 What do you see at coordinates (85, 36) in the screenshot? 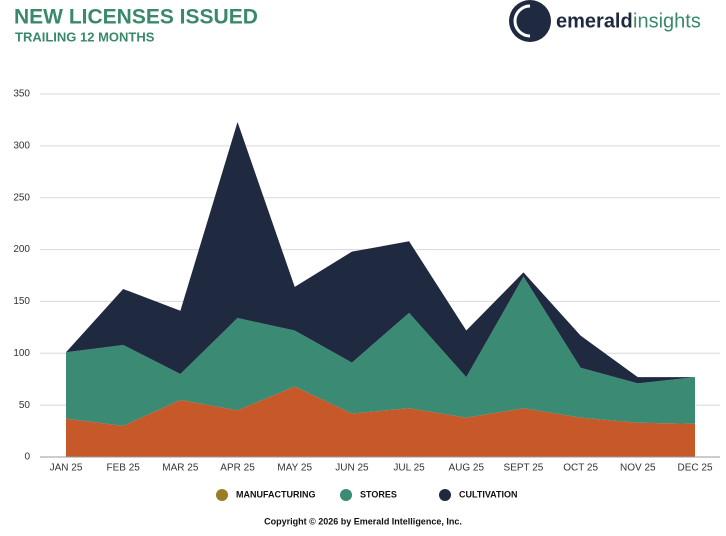
I see `chart-subtitle: TRAILING 12 MONTHS` at bounding box center [85, 36].